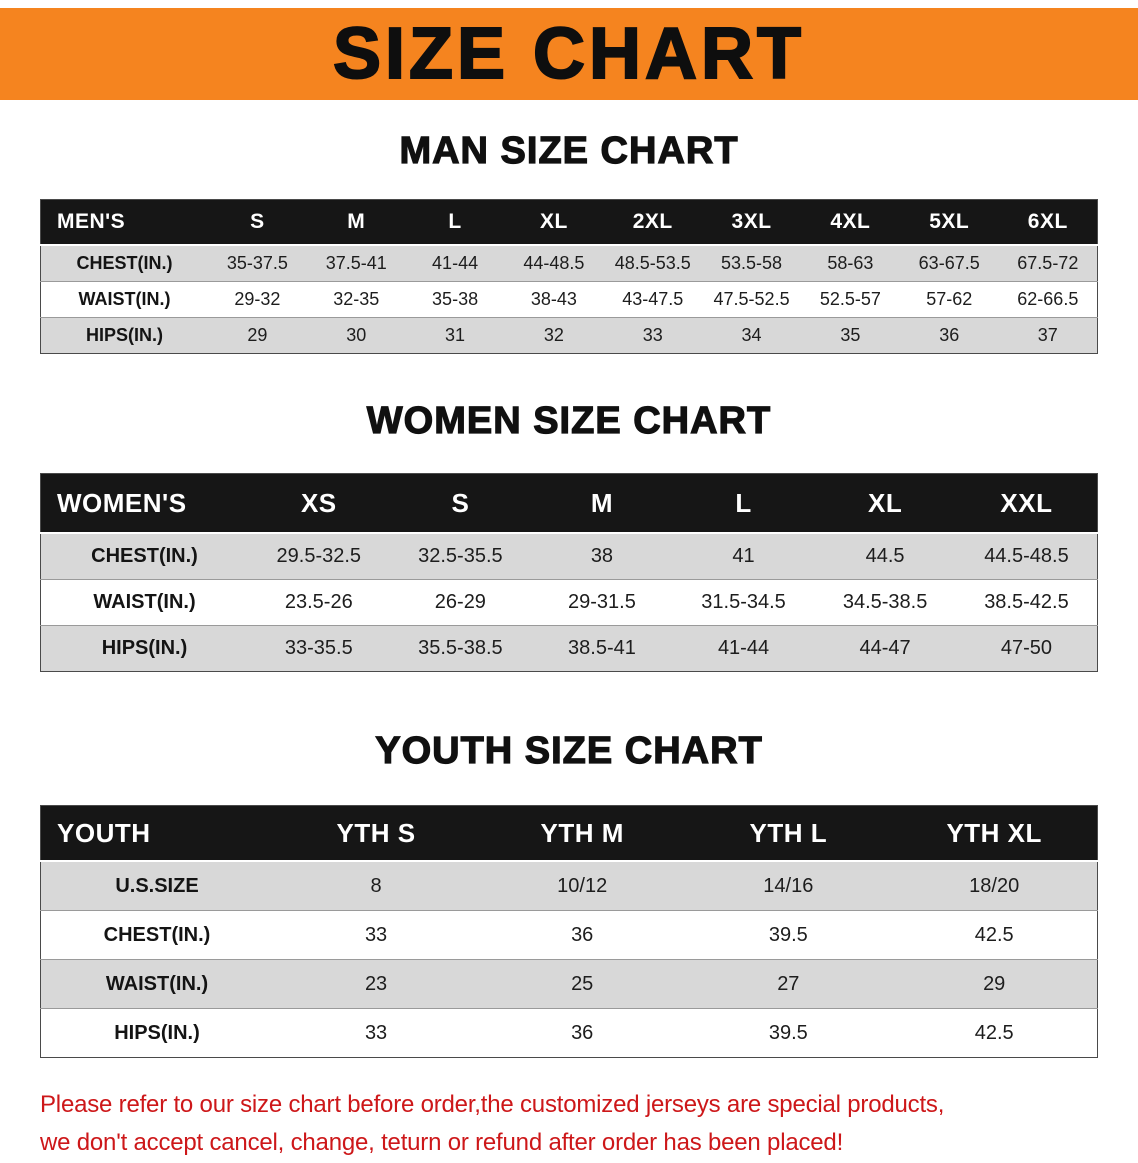  What do you see at coordinates (751, 222) in the screenshot?
I see `size-column-header: 3XL` at bounding box center [751, 222].